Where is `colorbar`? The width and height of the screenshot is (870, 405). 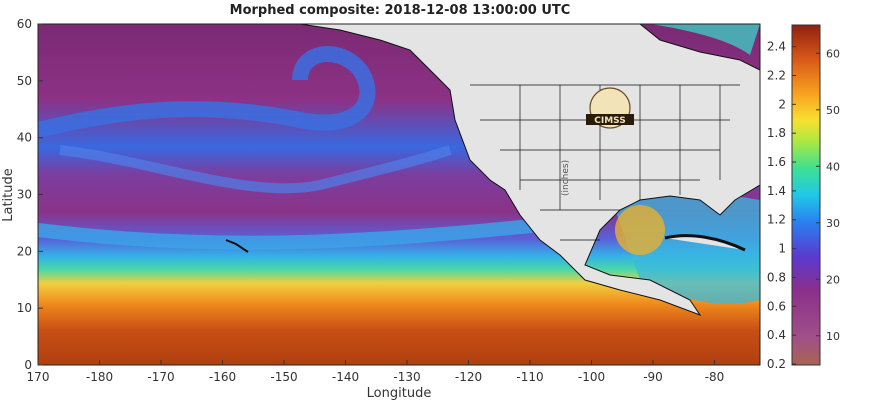
colorbar is located at coordinates (806, 195).